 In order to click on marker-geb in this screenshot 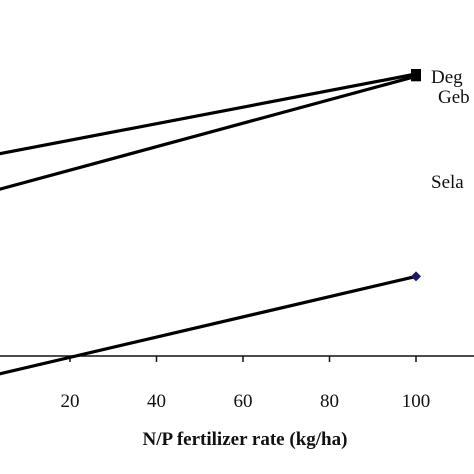, I will do `click(416, 76)`.